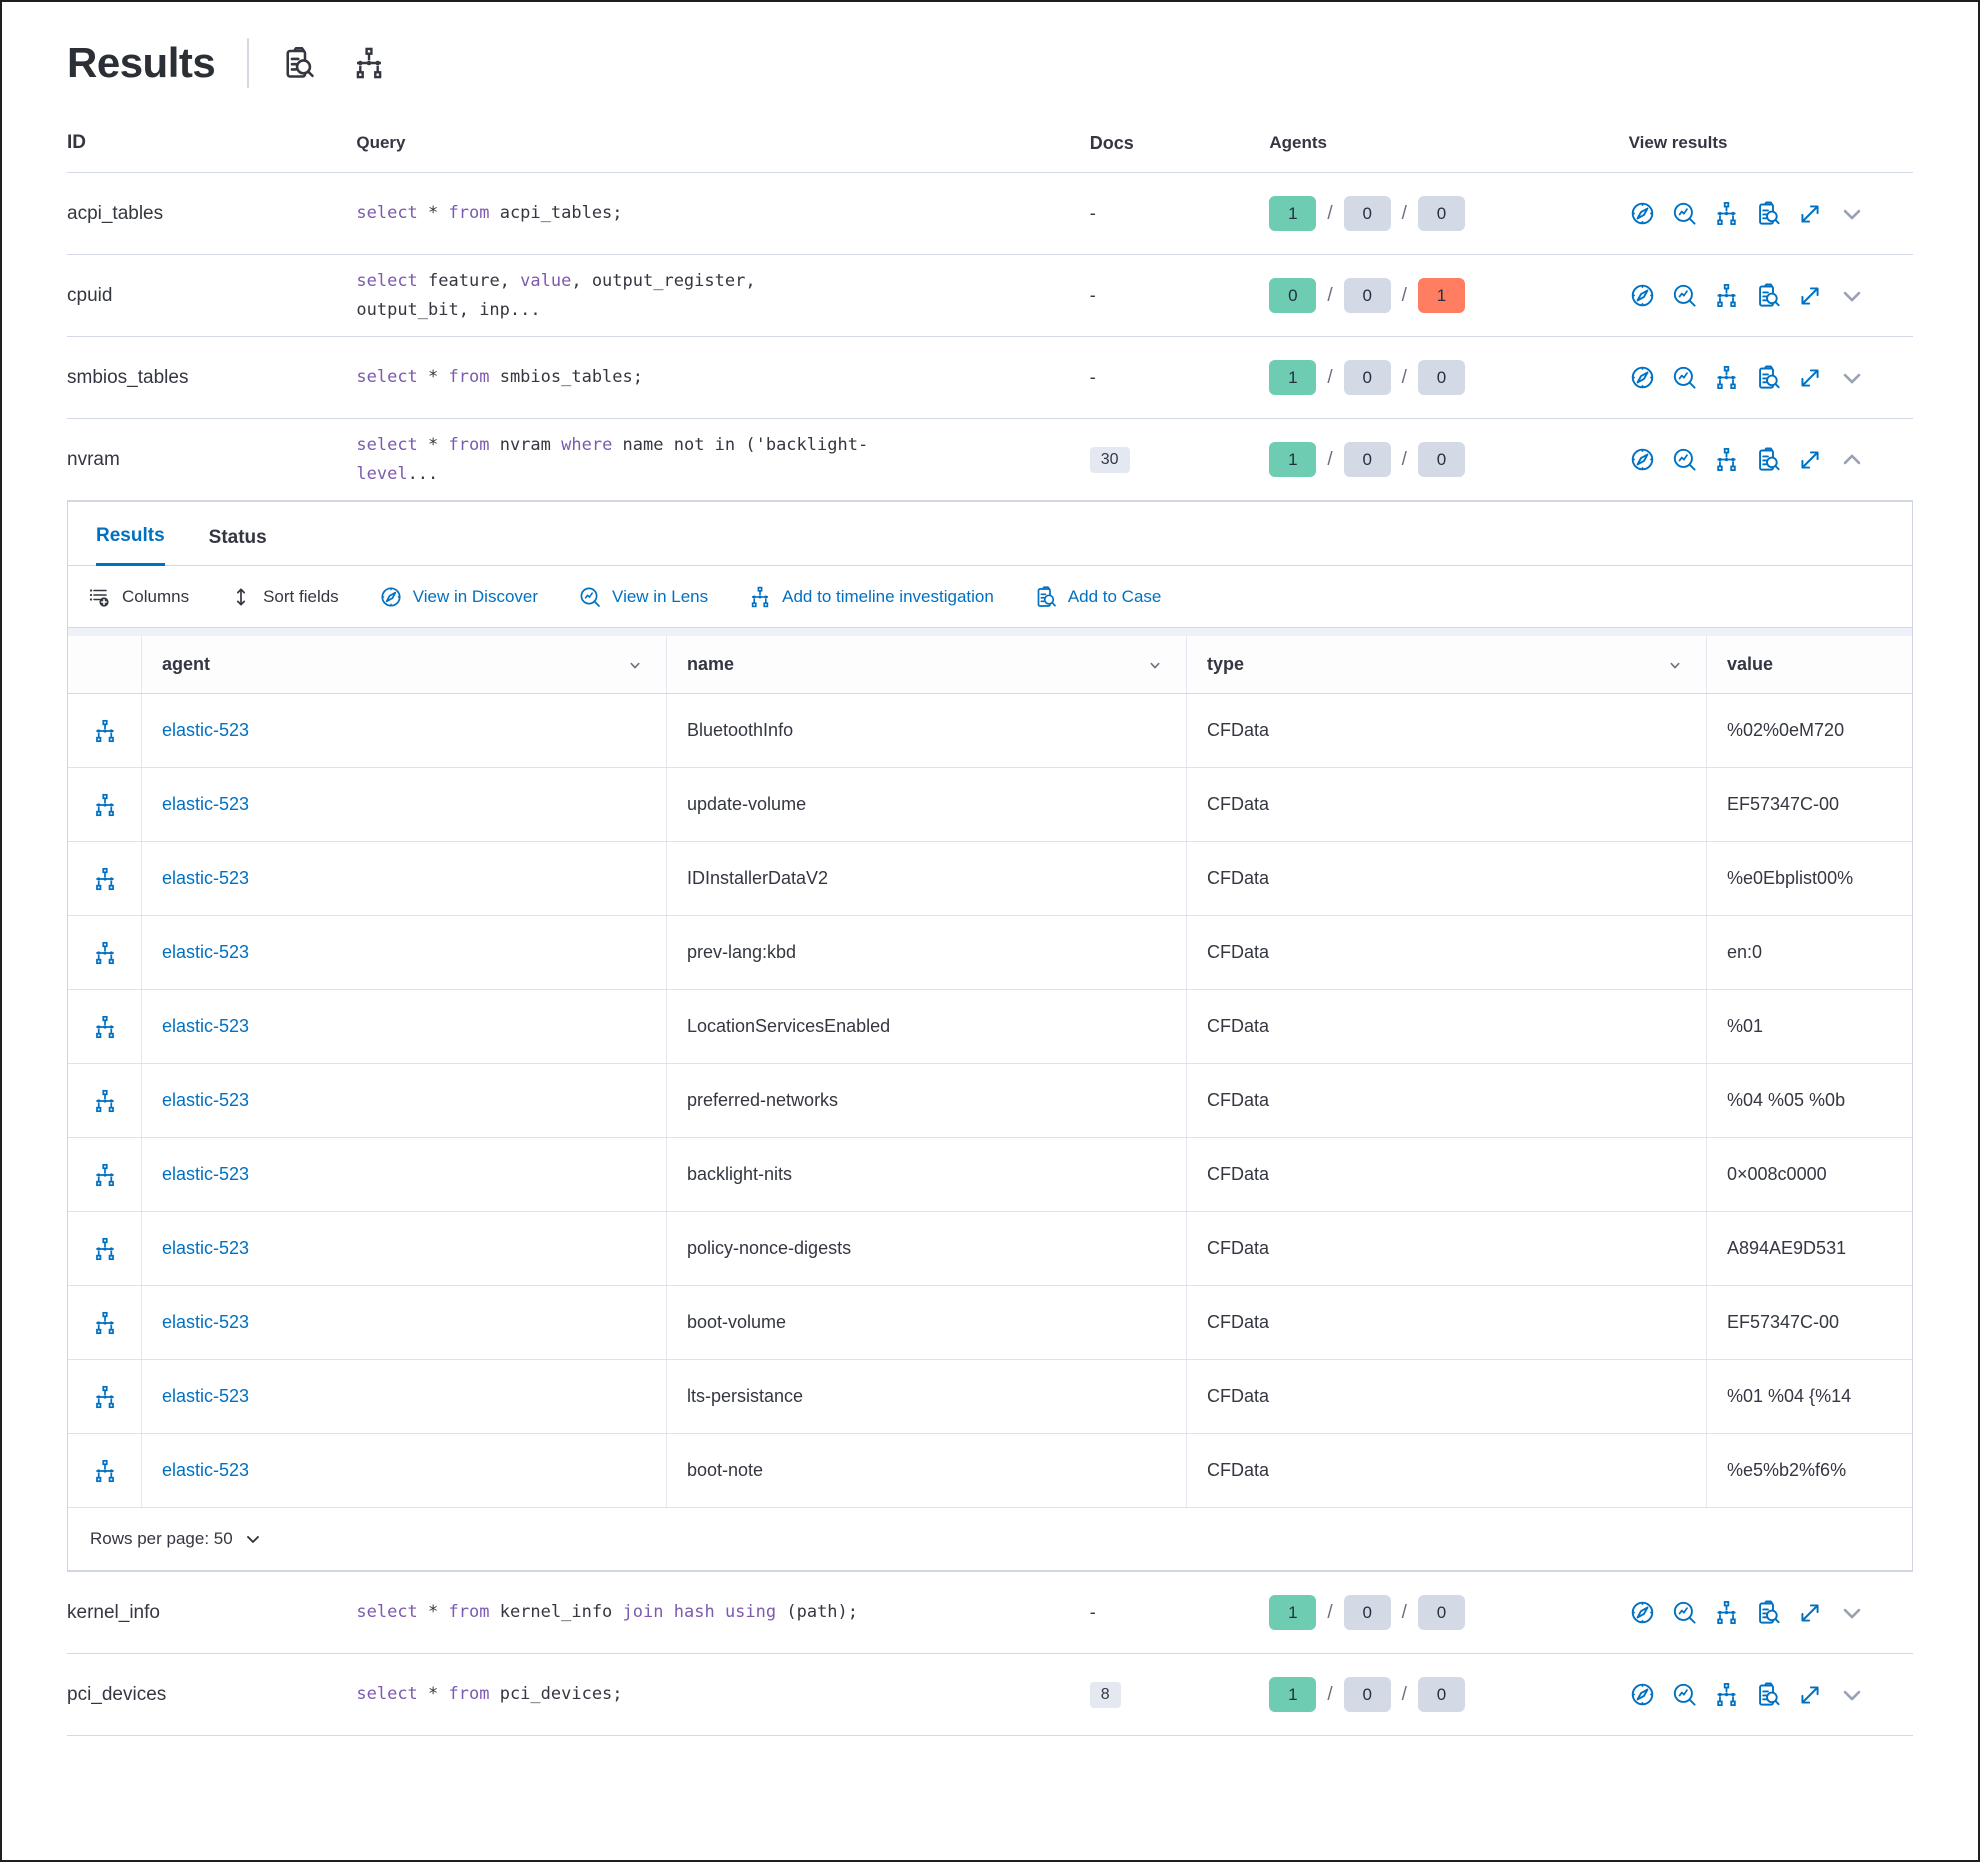  I want to click on agents-success-badge: 0, so click(1293, 295).